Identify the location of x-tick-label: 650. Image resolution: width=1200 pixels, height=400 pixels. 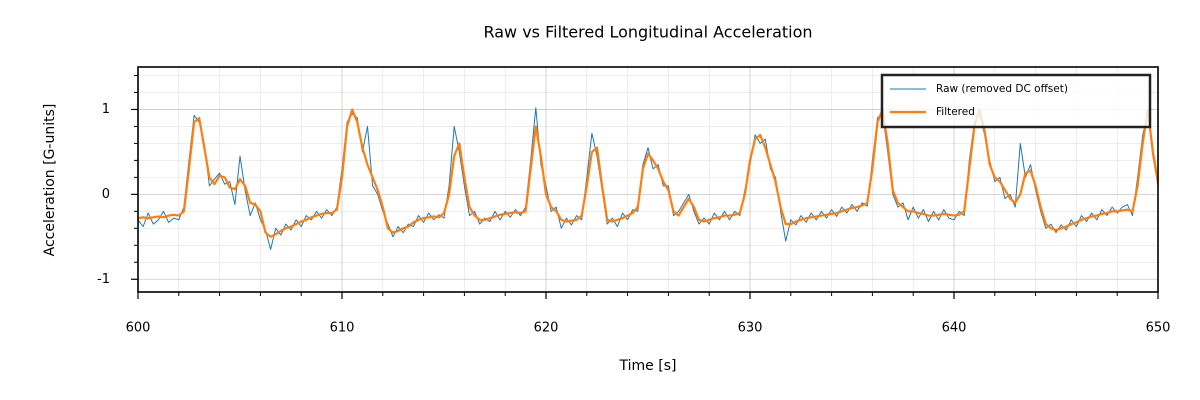
(1158, 328).